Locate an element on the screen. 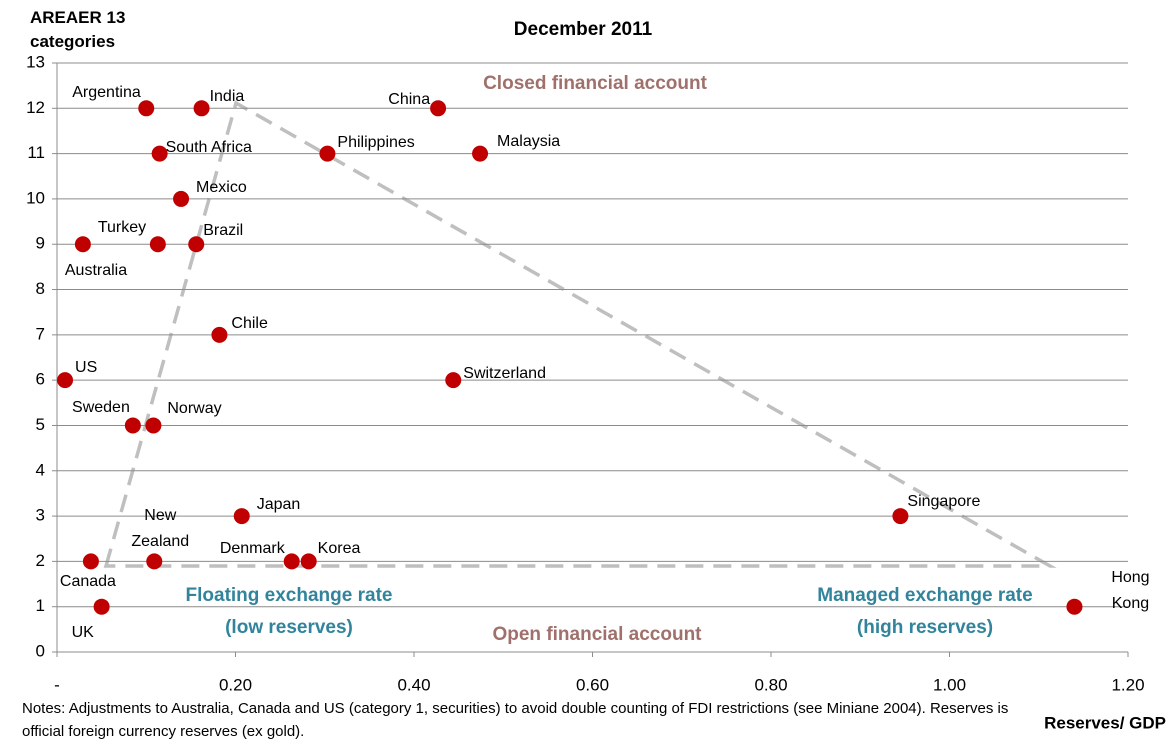 The width and height of the screenshot is (1168, 751). point-label: Malaysia is located at coordinates (529, 141).